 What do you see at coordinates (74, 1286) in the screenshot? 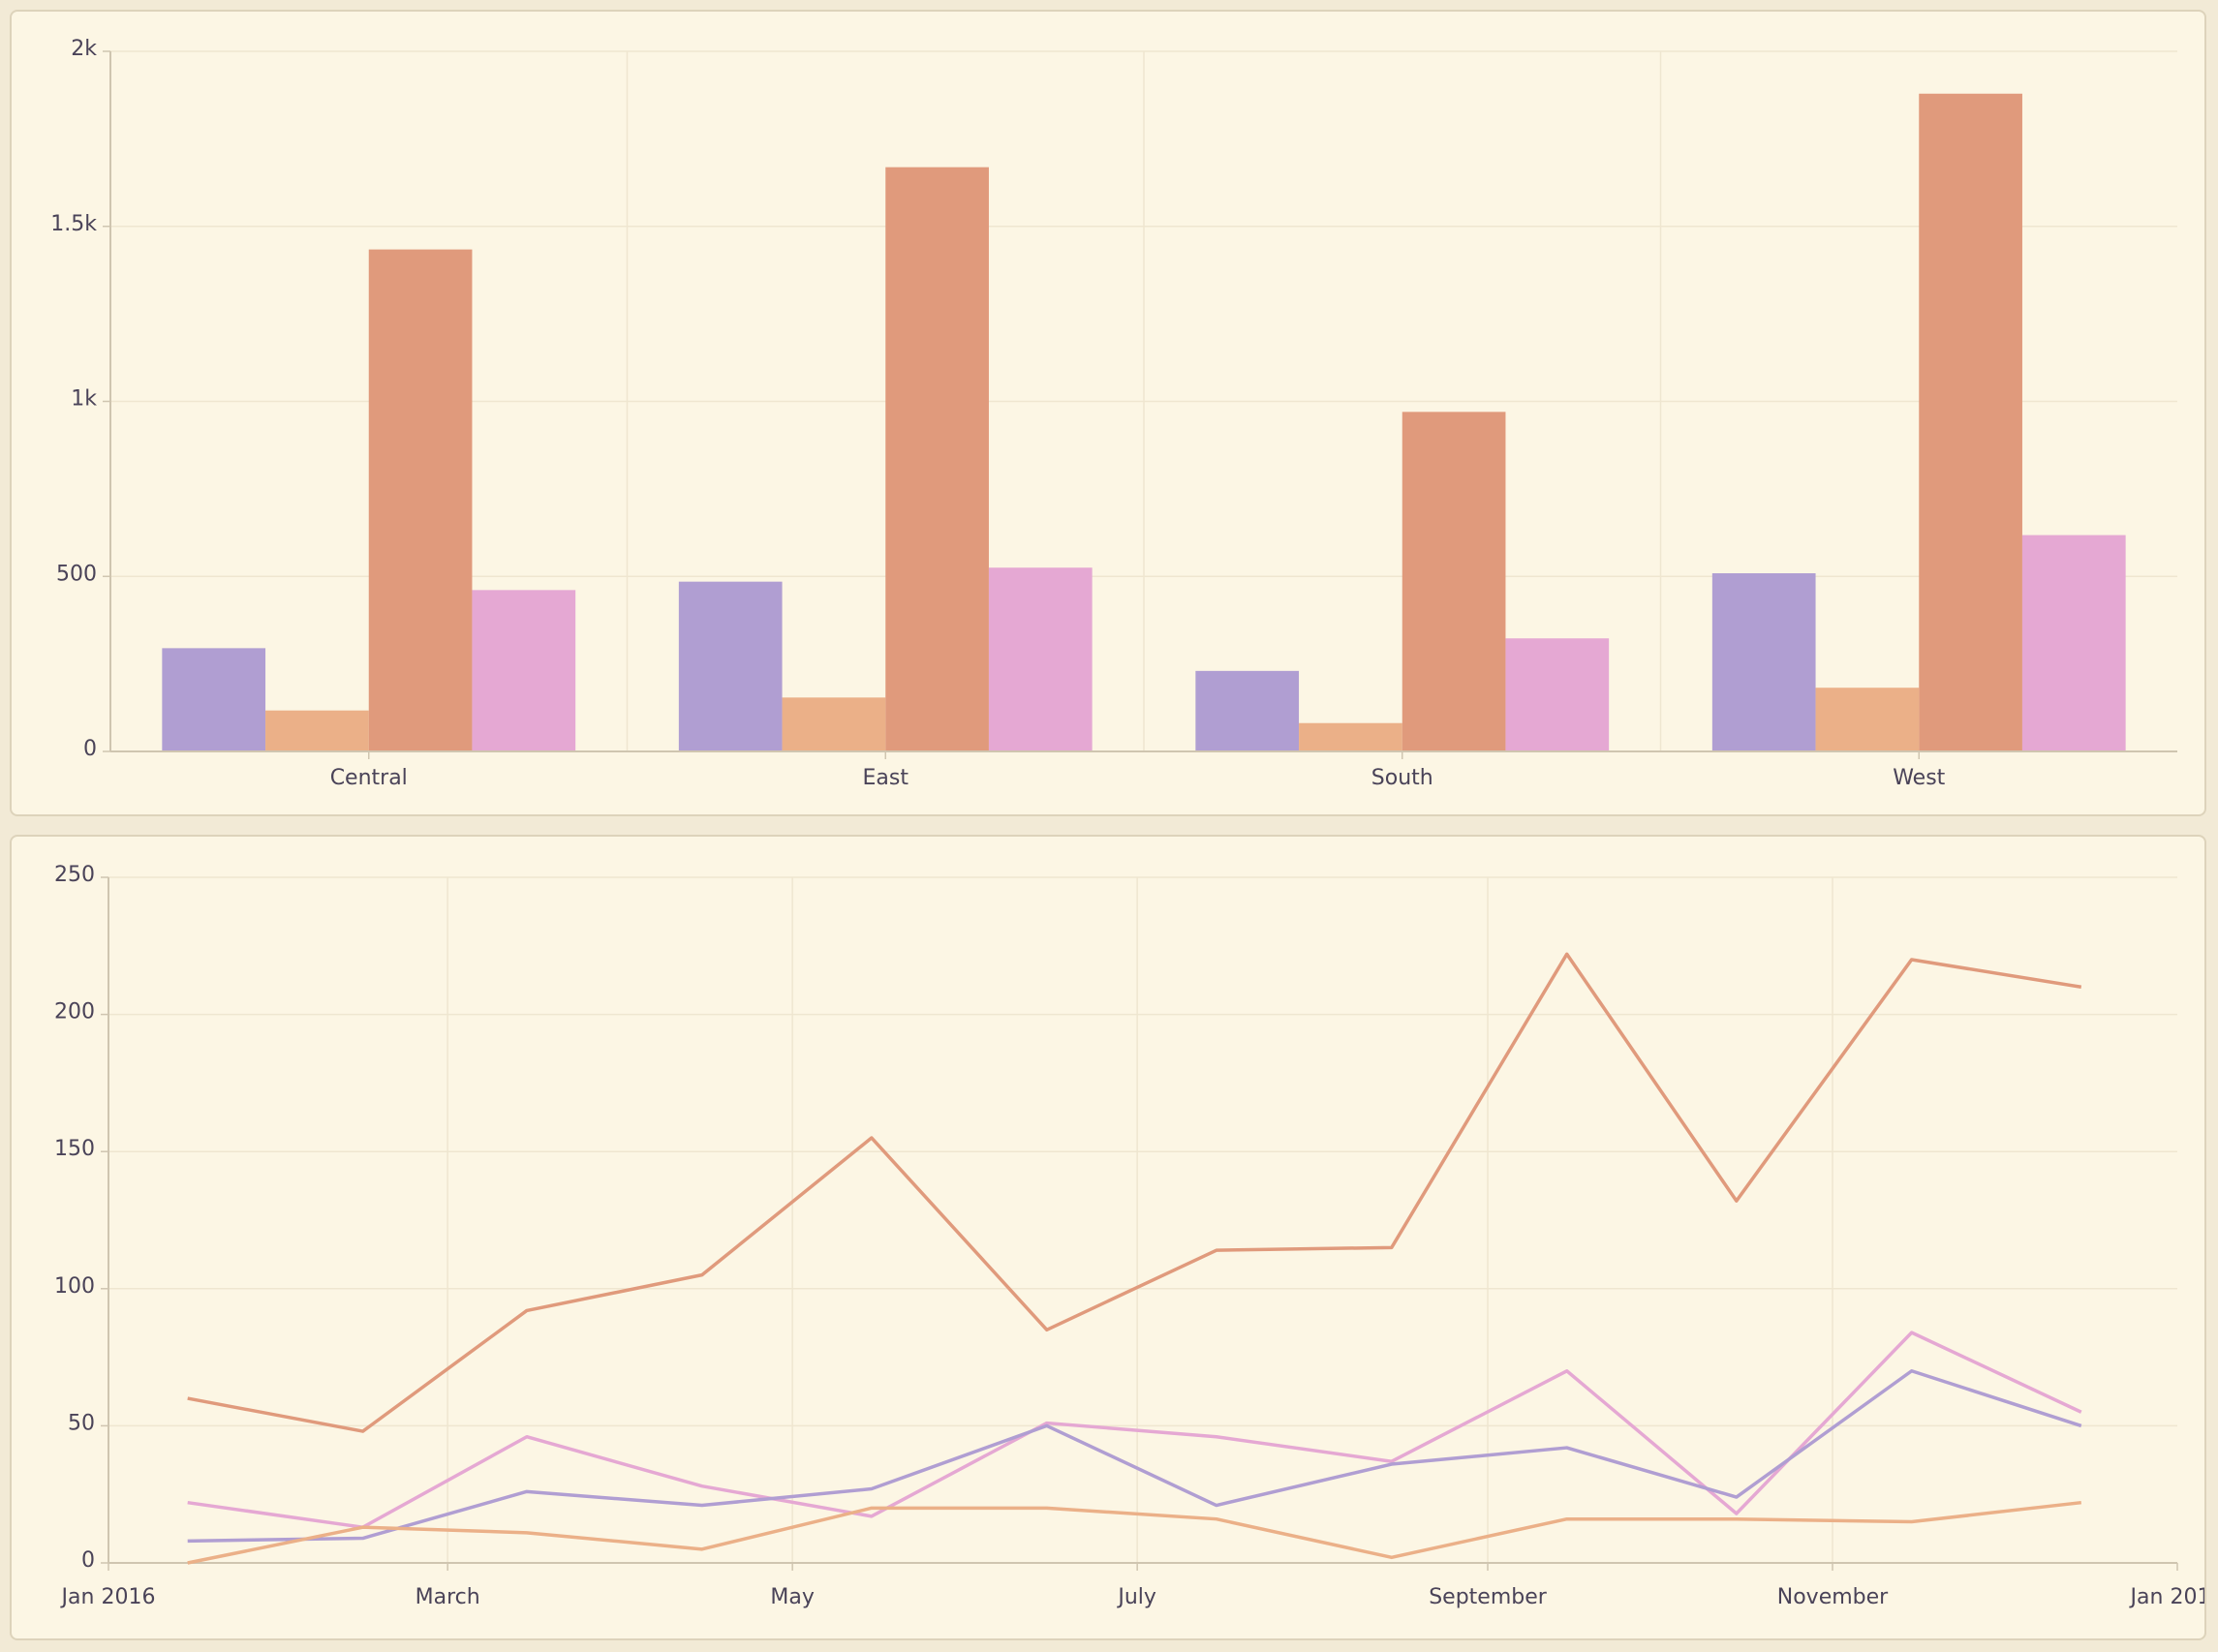
I see `y-tick-label: 100` at bounding box center [74, 1286].